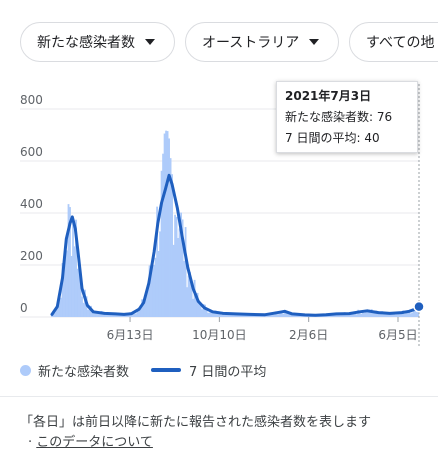 The height and width of the screenshot is (451, 438). What do you see at coordinates (397, 335) in the screenshot?
I see `x-tick-label: 6月5日` at bounding box center [397, 335].